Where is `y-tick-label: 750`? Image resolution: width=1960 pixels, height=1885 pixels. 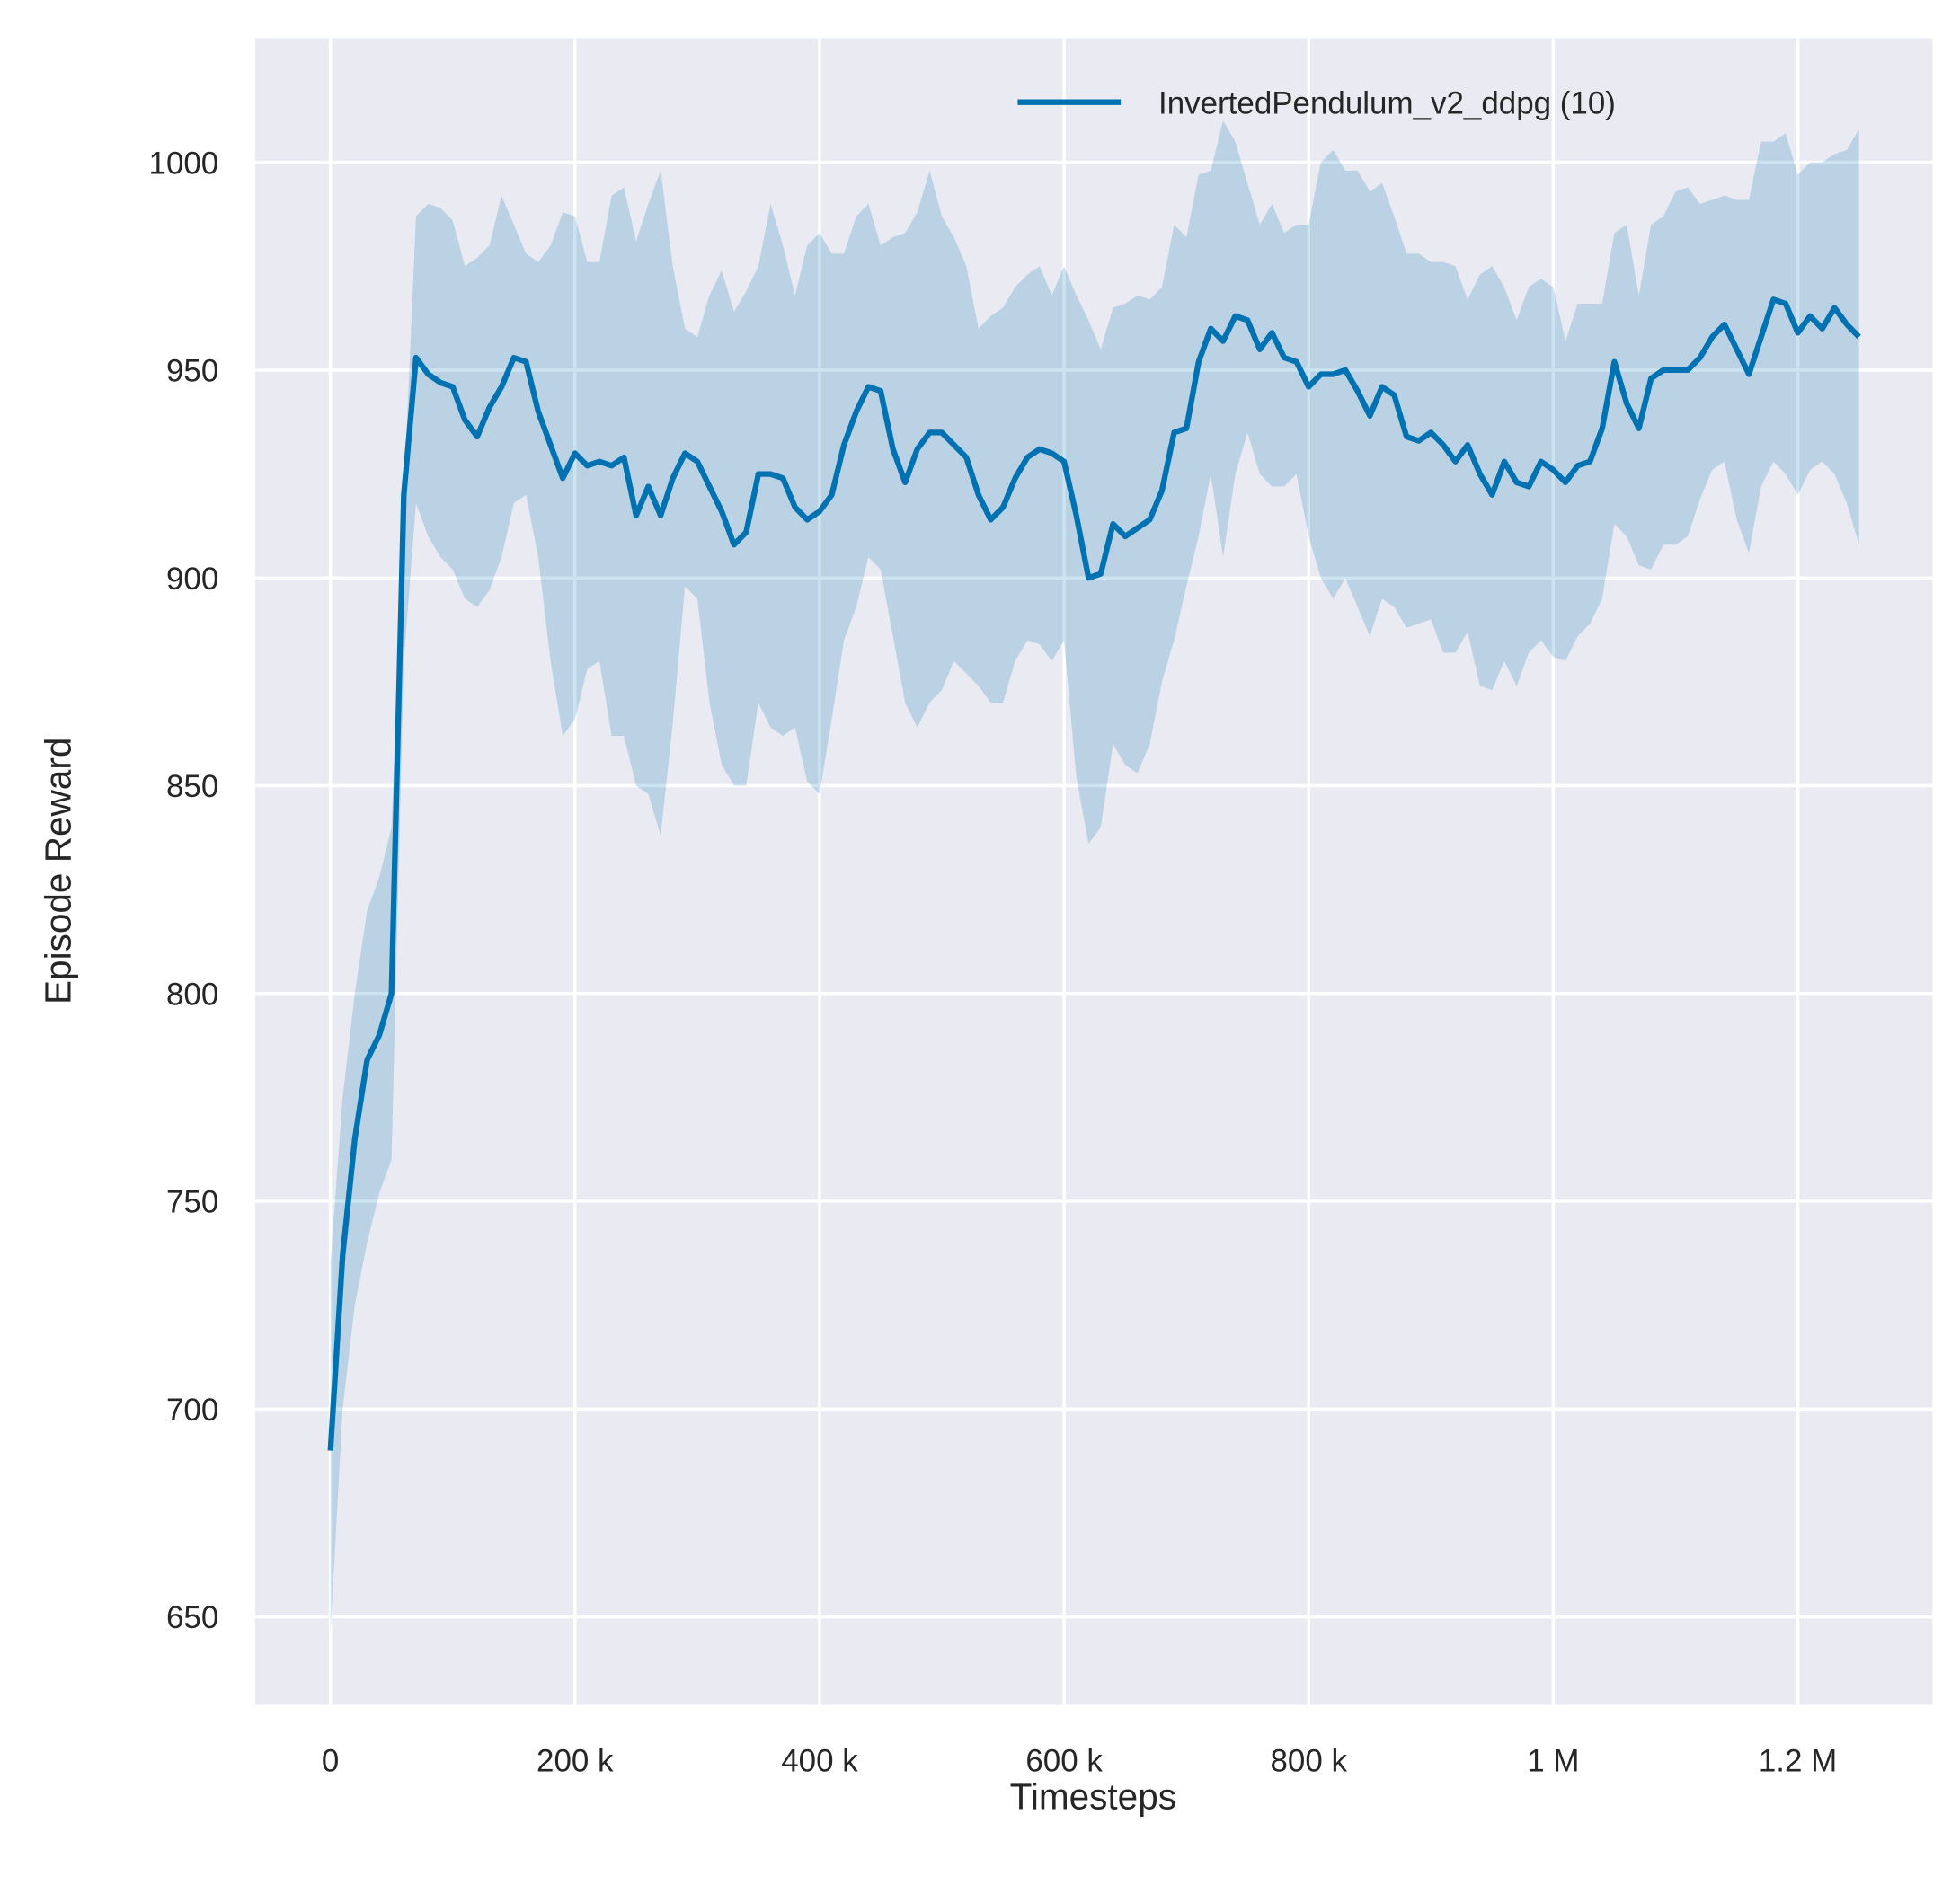
y-tick-label: 750 is located at coordinates (192, 1202).